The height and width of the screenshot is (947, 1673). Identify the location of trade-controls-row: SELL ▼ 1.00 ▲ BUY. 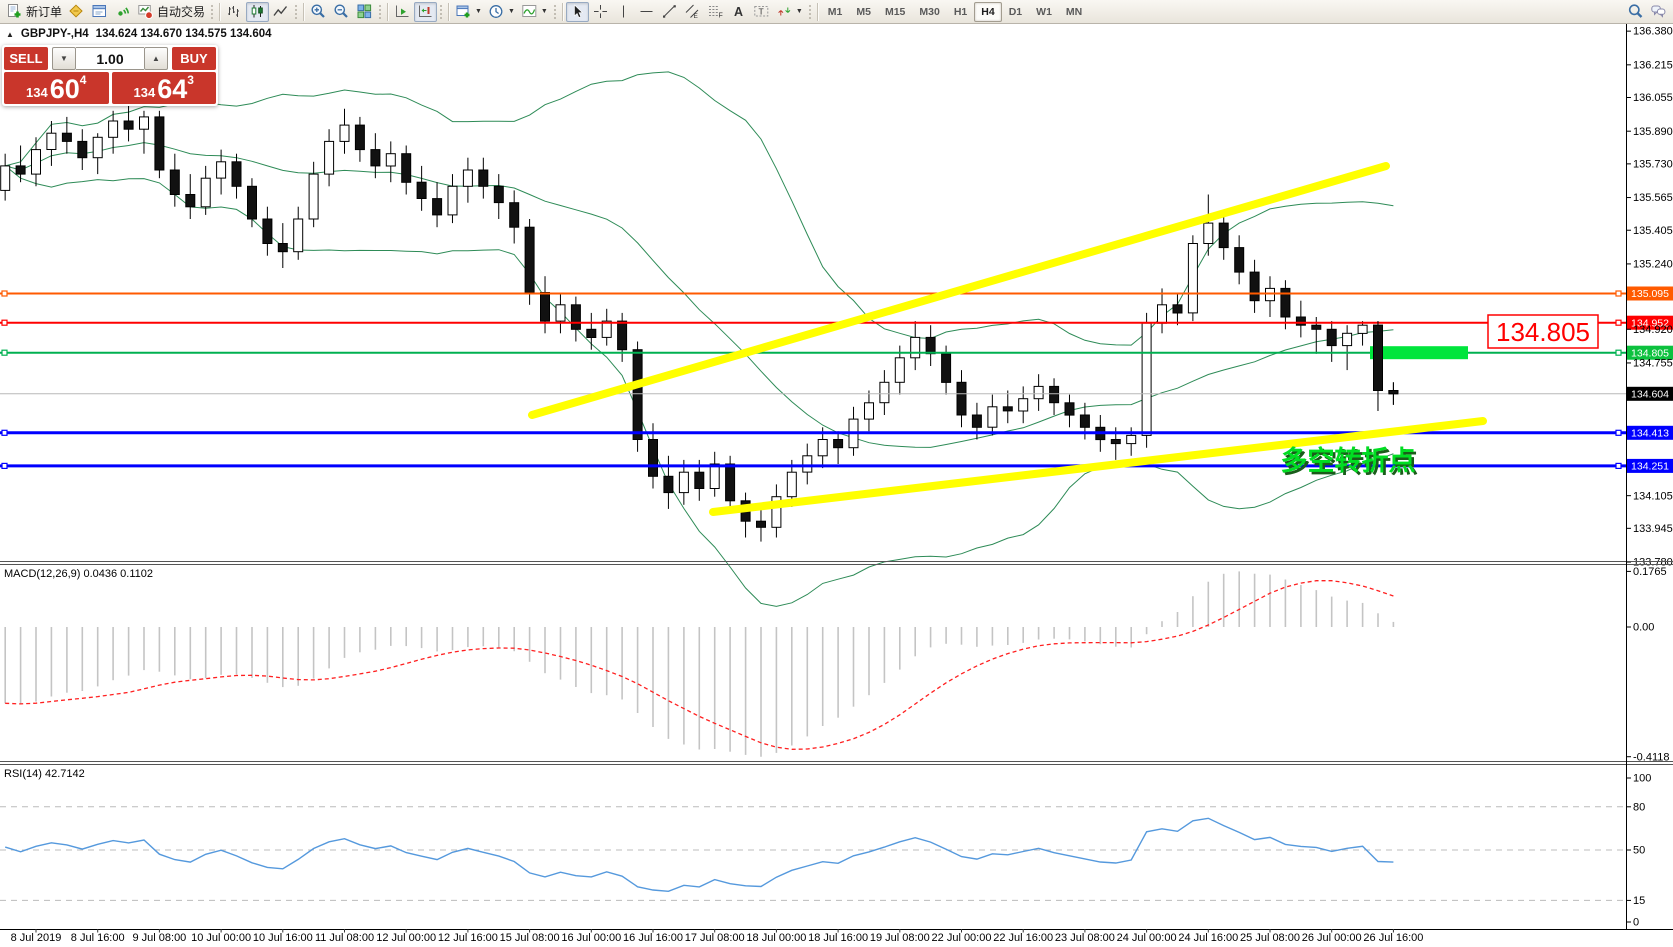
(110, 58).